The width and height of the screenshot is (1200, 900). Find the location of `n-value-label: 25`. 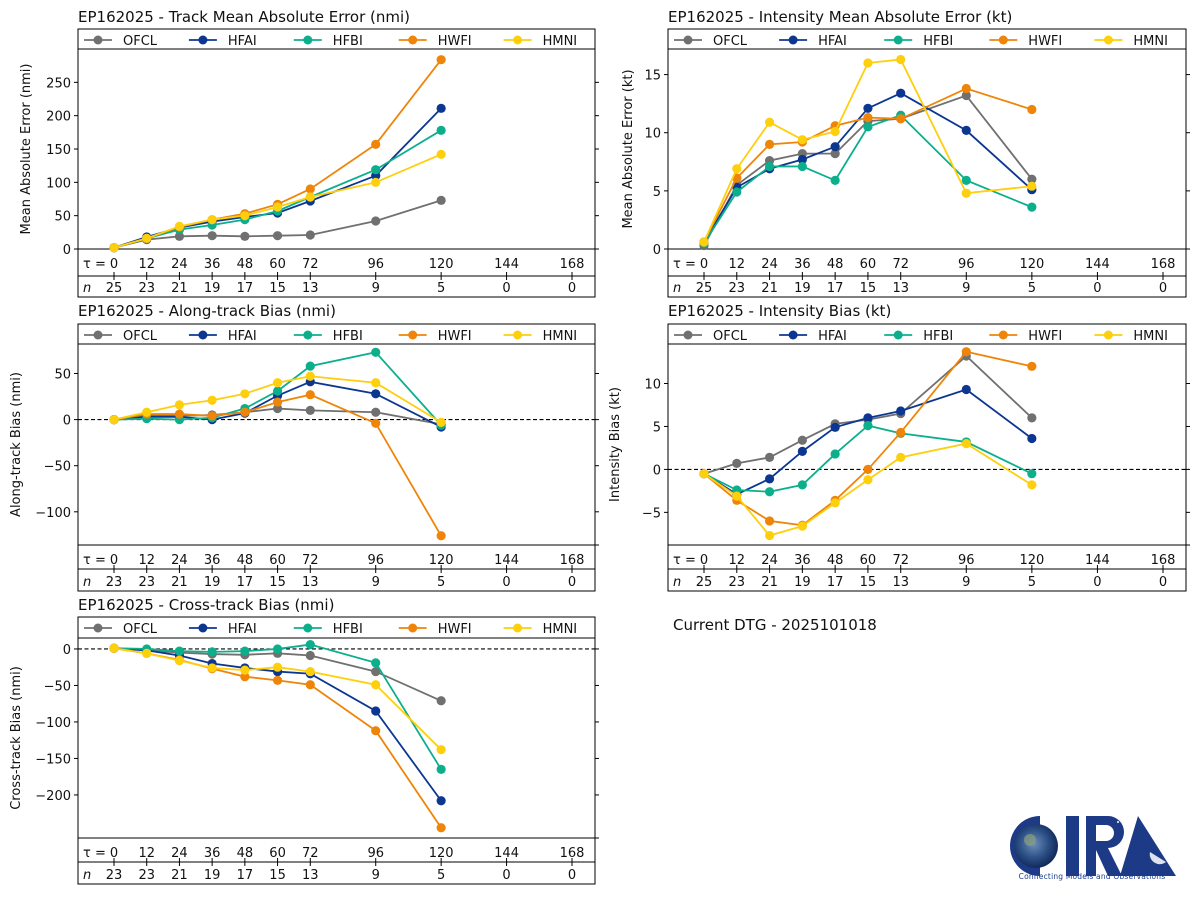

n-value-label: 25 is located at coordinates (704, 288).